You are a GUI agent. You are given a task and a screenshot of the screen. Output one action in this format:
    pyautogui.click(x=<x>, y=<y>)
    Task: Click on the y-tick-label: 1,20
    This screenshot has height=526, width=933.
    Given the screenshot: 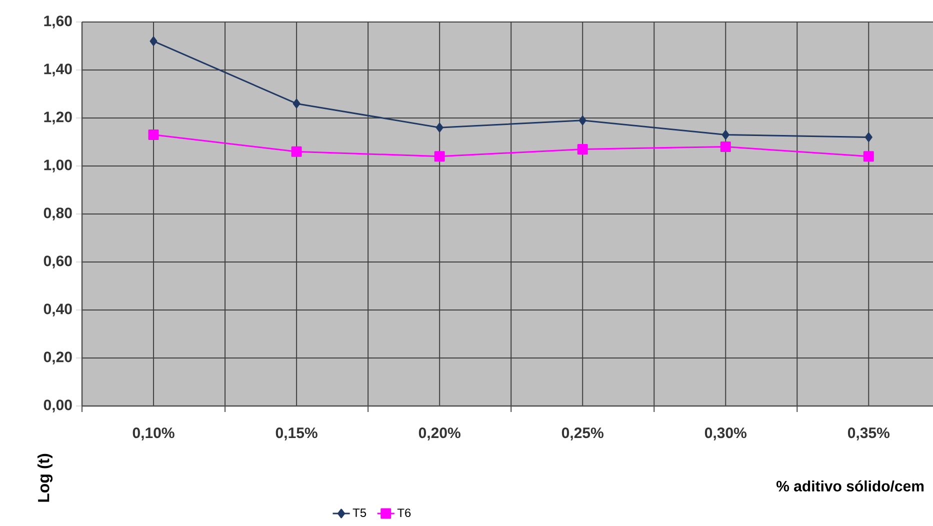 What is the action you would take?
    pyautogui.click(x=58, y=118)
    